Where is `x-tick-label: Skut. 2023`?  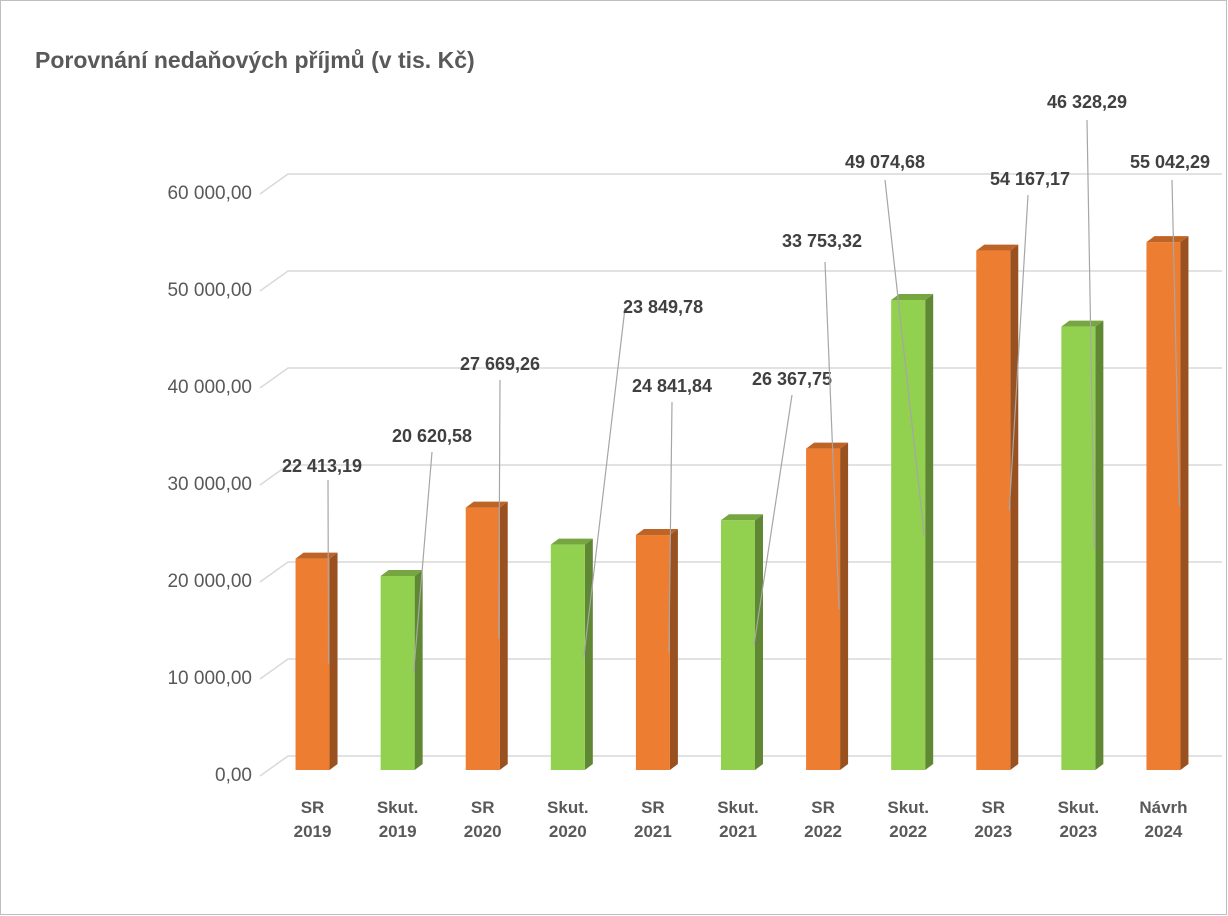
x-tick-label: Skut. 2023 is located at coordinates (1078, 819).